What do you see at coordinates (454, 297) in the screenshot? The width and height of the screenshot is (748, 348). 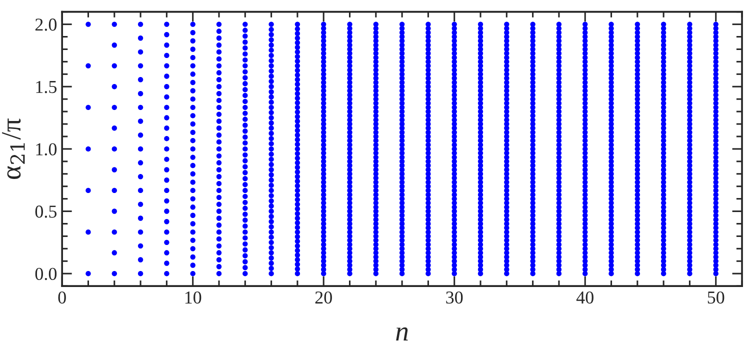 I see `x-tick-label: 30` at bounding box center [454, 297].